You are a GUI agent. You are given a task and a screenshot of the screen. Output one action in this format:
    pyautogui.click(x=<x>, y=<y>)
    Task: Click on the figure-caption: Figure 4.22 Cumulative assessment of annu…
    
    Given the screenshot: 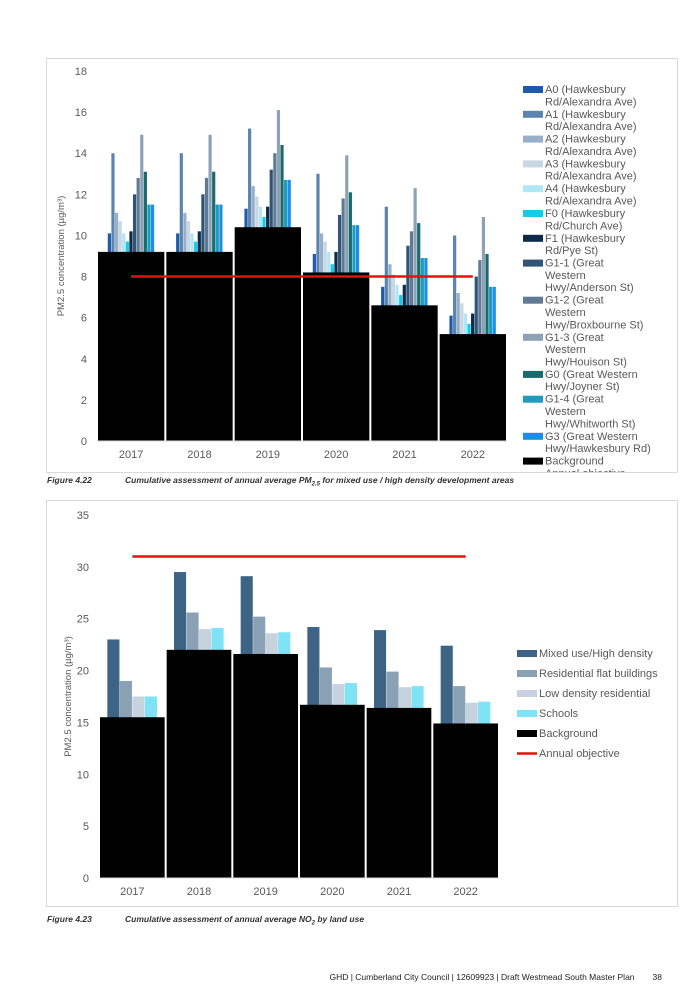 What is the action you would take?
    pyautogui.click(x=280, y=481)
    